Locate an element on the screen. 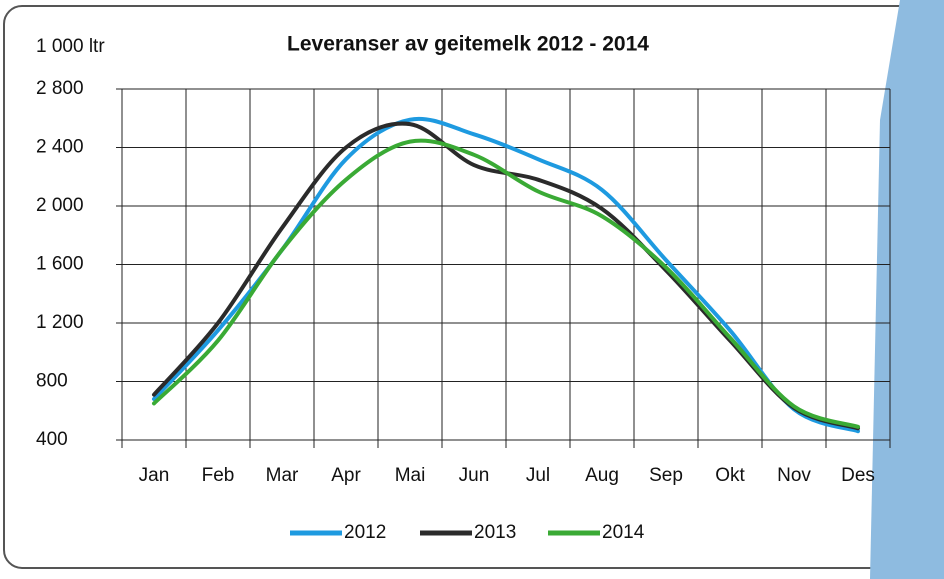 This screenshot has width=944, height=579. x-tick-label: Jul is located at coordinates (538, 475).